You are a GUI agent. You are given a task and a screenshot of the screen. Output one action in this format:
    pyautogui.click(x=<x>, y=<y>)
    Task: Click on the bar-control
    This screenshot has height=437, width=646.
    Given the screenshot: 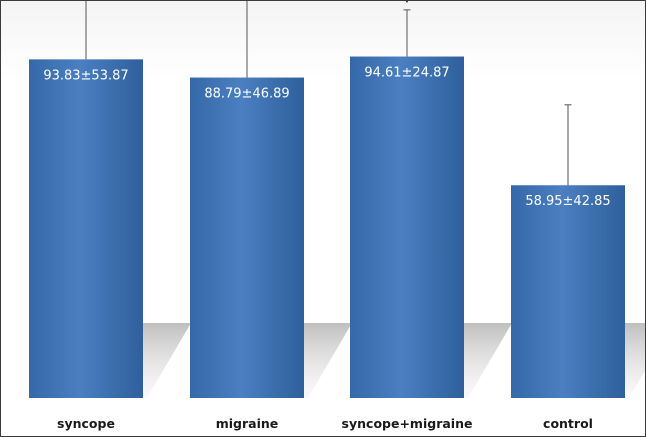 What is the action you would take?
    pyautogui.click(x=568, y=291)
    